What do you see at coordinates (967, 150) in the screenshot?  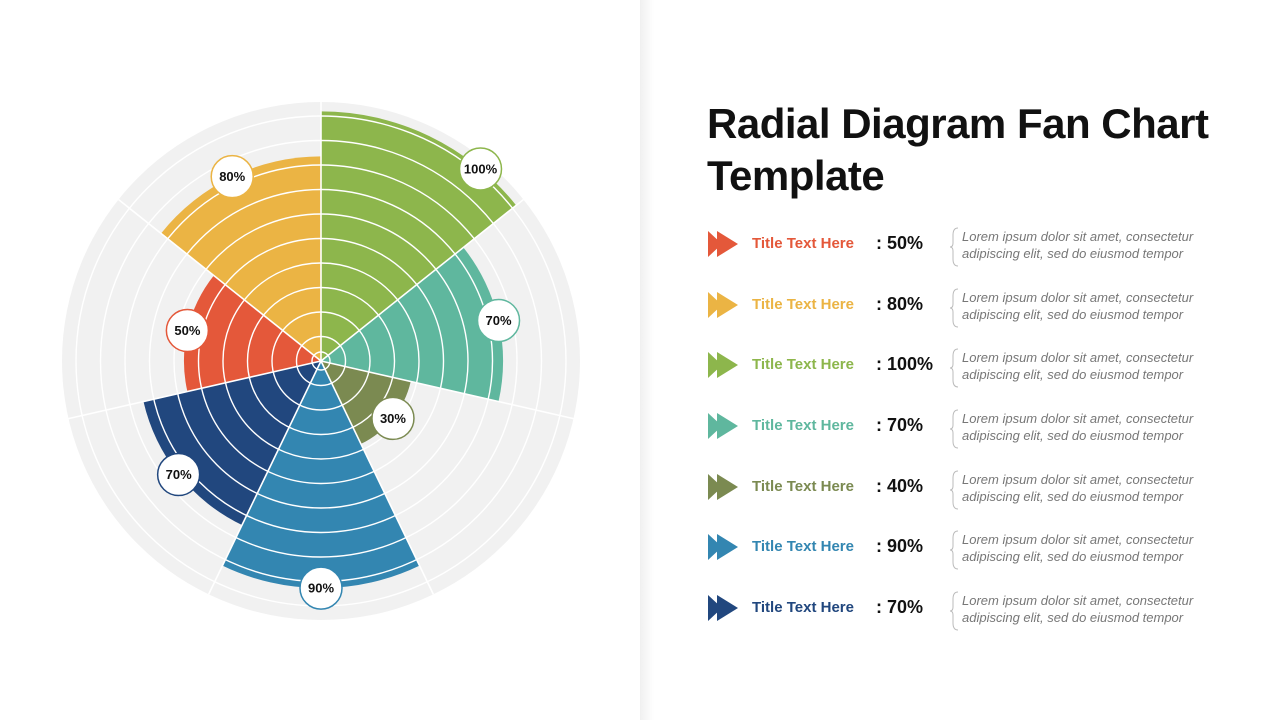 I see `page-title: Radial Diagram Fan Chart Template` at bounding box center [967, 150].